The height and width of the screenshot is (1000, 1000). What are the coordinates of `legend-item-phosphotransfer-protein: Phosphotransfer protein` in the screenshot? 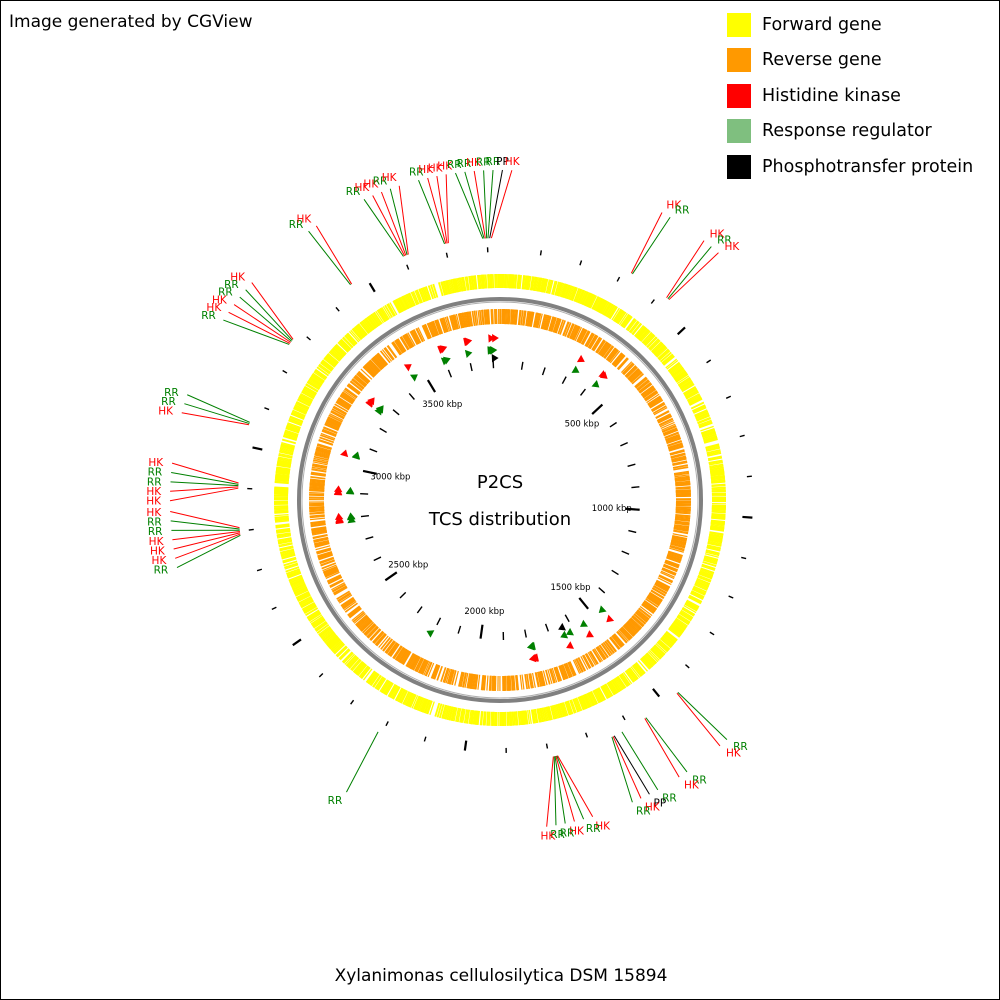 It's located at (850, 167).